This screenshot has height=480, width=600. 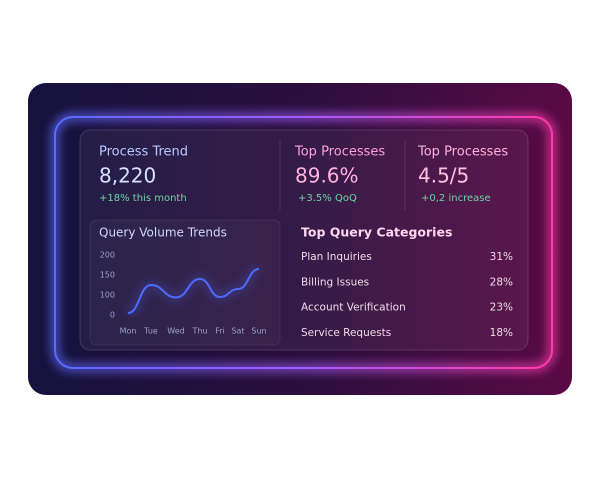 What do you see at coordinates (336, 257) in the screenshot?
I see `row-label: Plan Inquiries` at bounding box center [336, 257].